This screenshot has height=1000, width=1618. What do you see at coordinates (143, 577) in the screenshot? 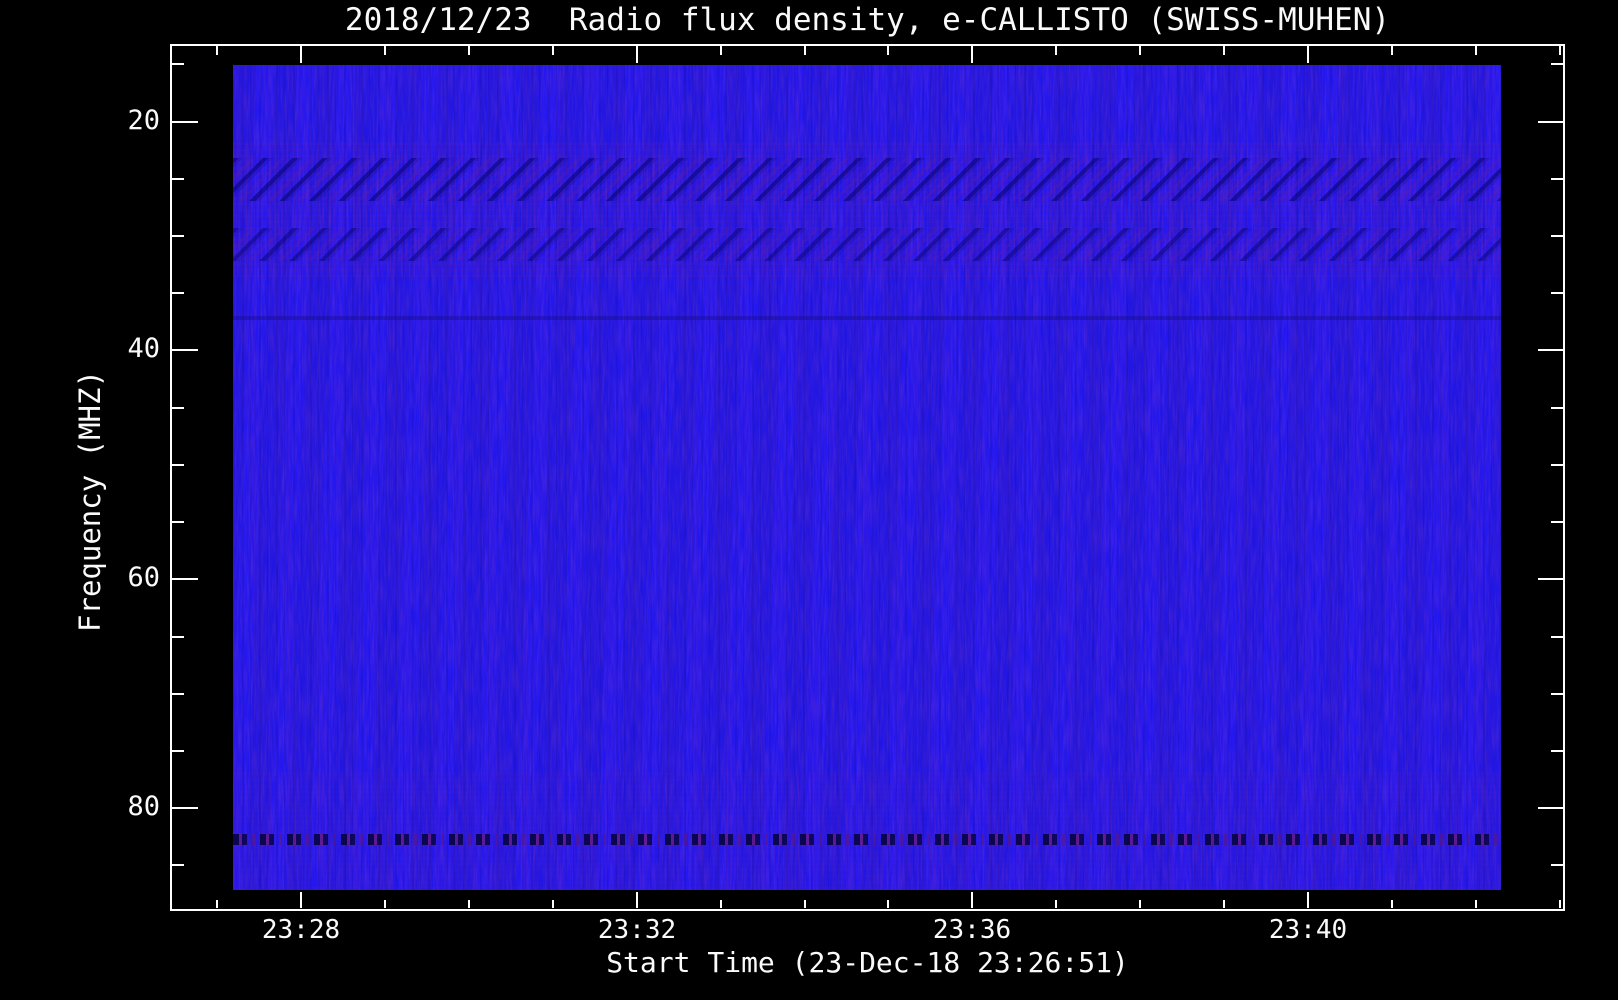
I see `y-tick-label: 60` at bounding box center [143, 577].